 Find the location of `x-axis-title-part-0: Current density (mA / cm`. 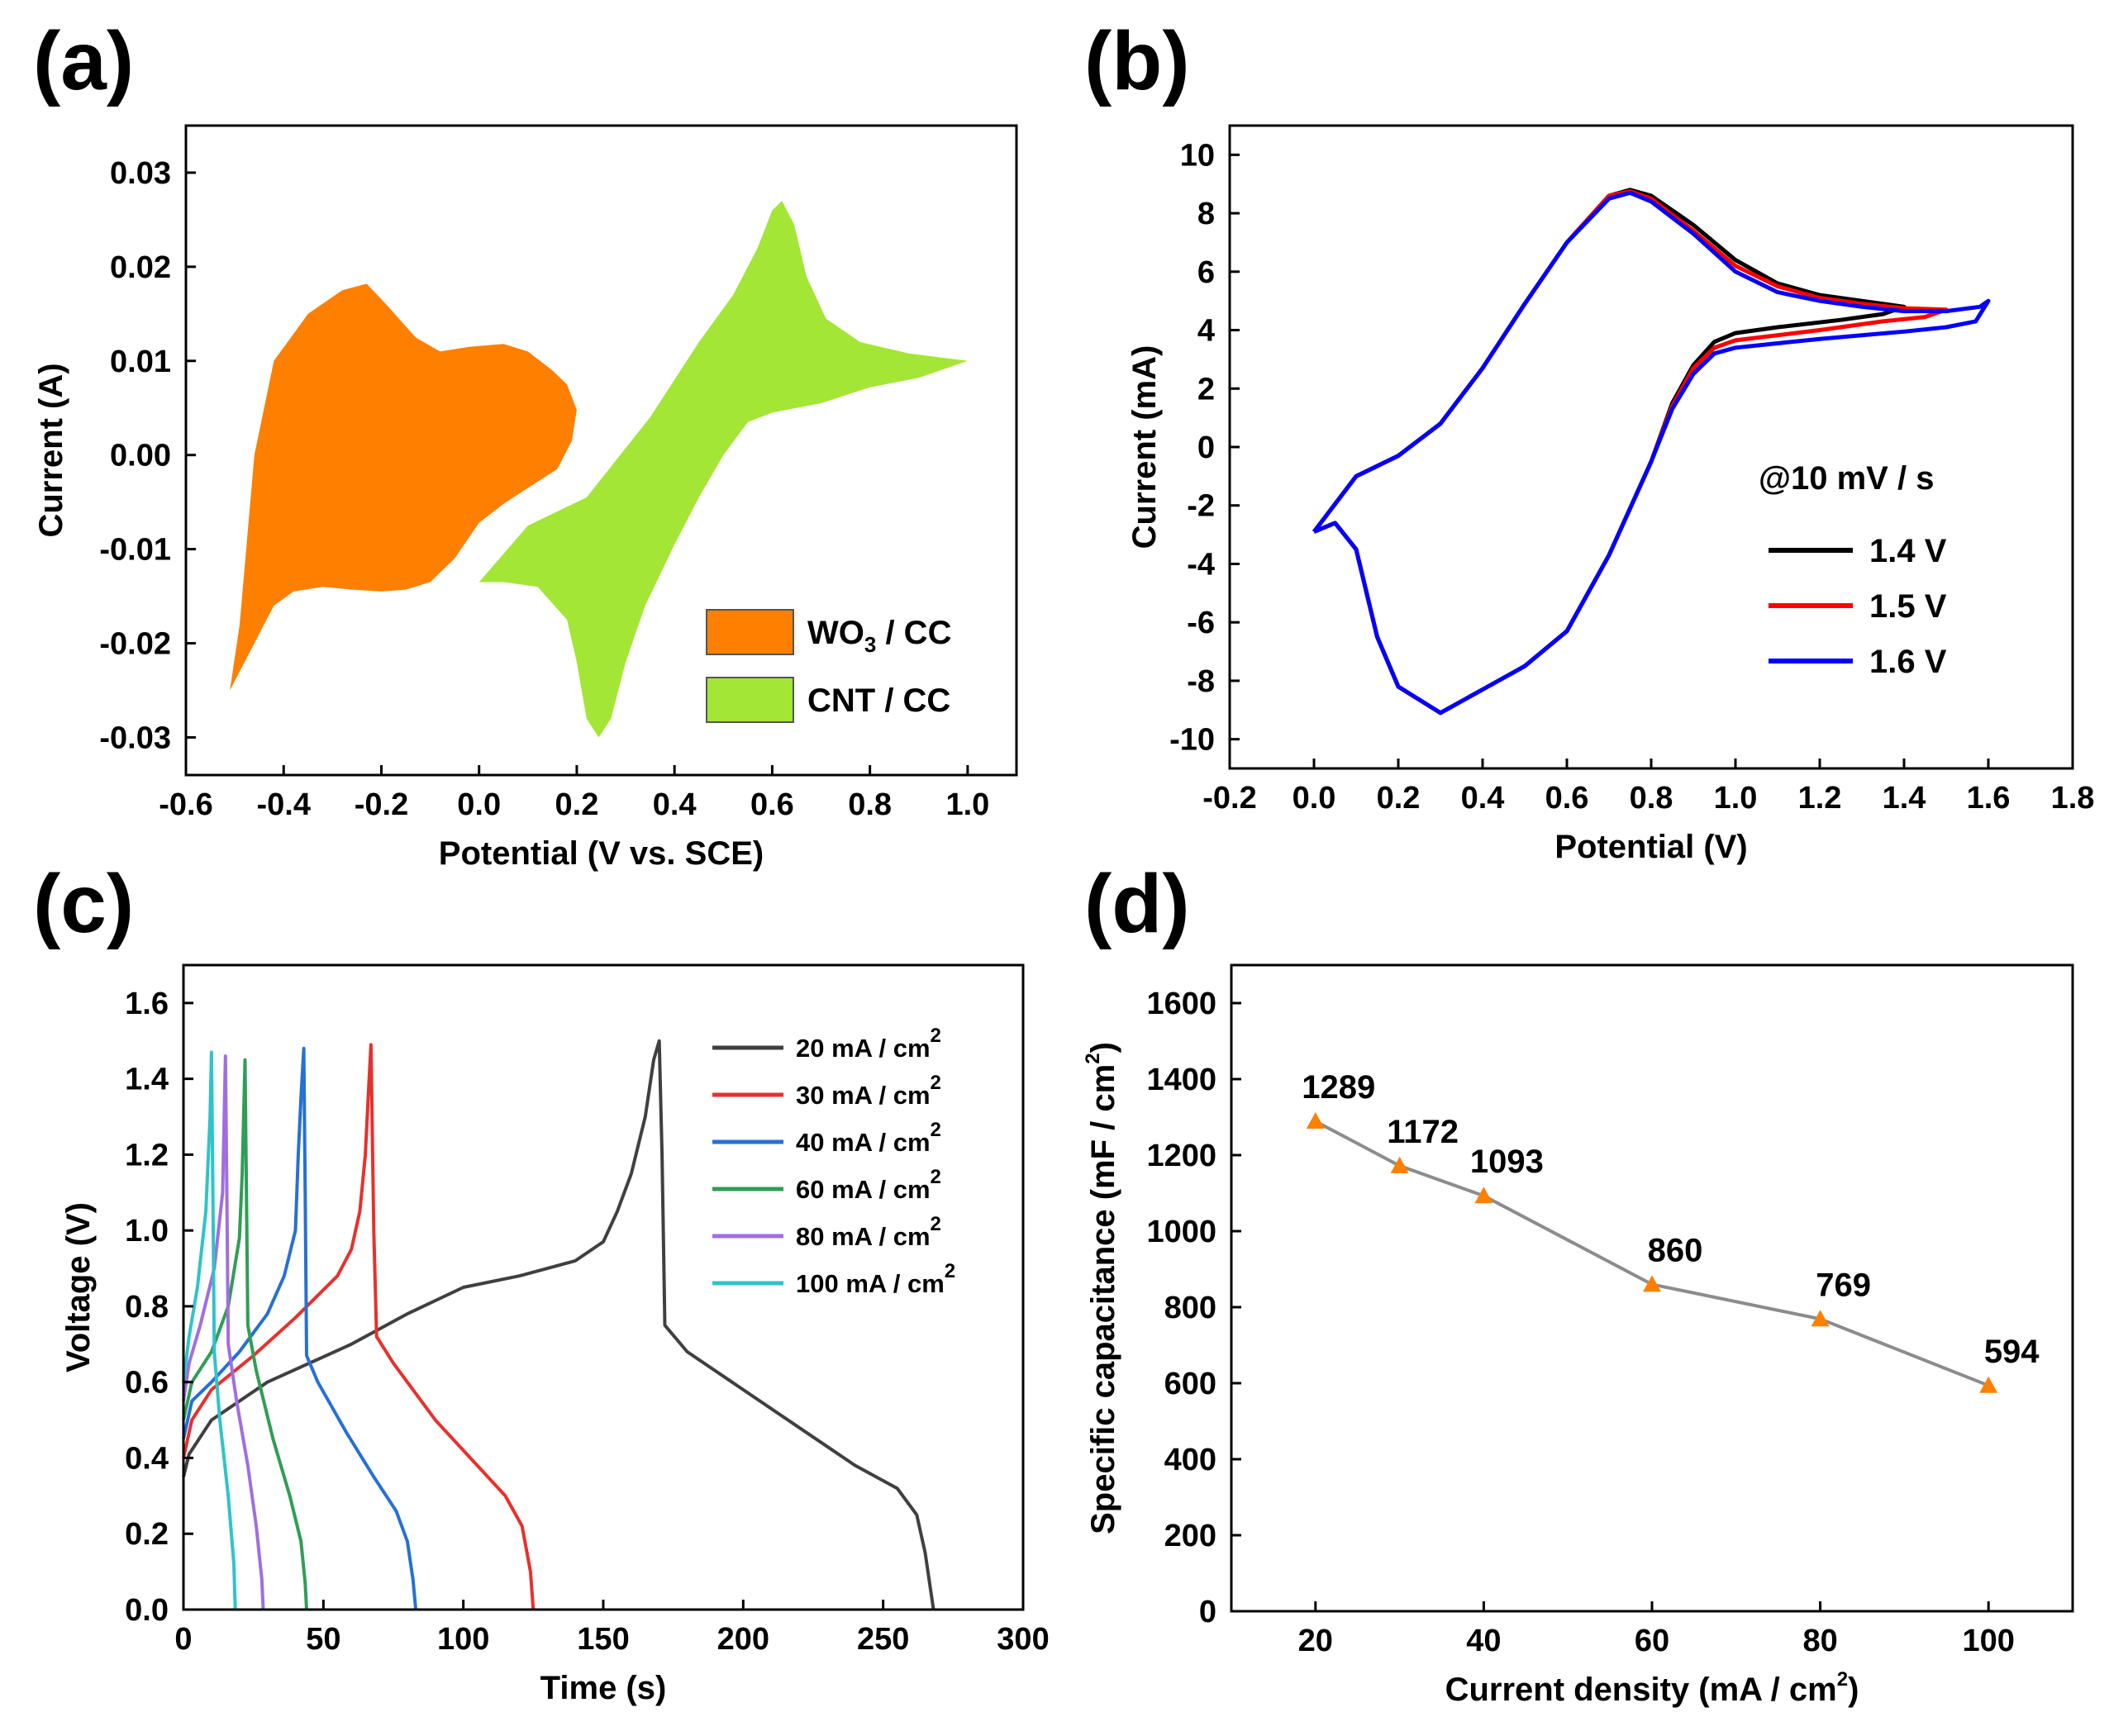

x-axis-title-part-0: Current density (mA / cm is located at coordinates (1641, 1690).